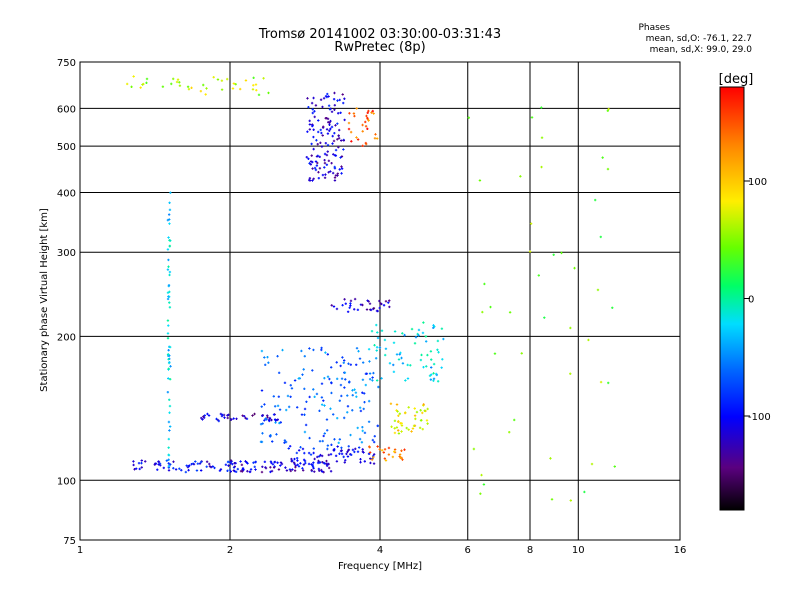 The height and width of the screenshot is (600, 800). I want to click on x-tick-label: 8, so click(530, 550).